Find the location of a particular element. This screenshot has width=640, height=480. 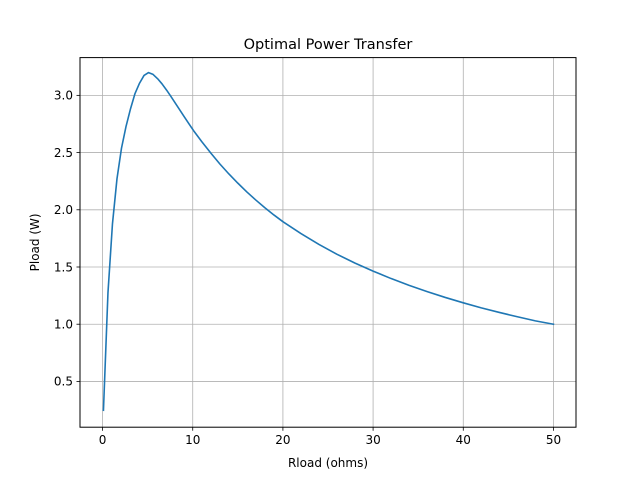

chart-title: Optimal Power Transfer is located at coordinates (328, 45).